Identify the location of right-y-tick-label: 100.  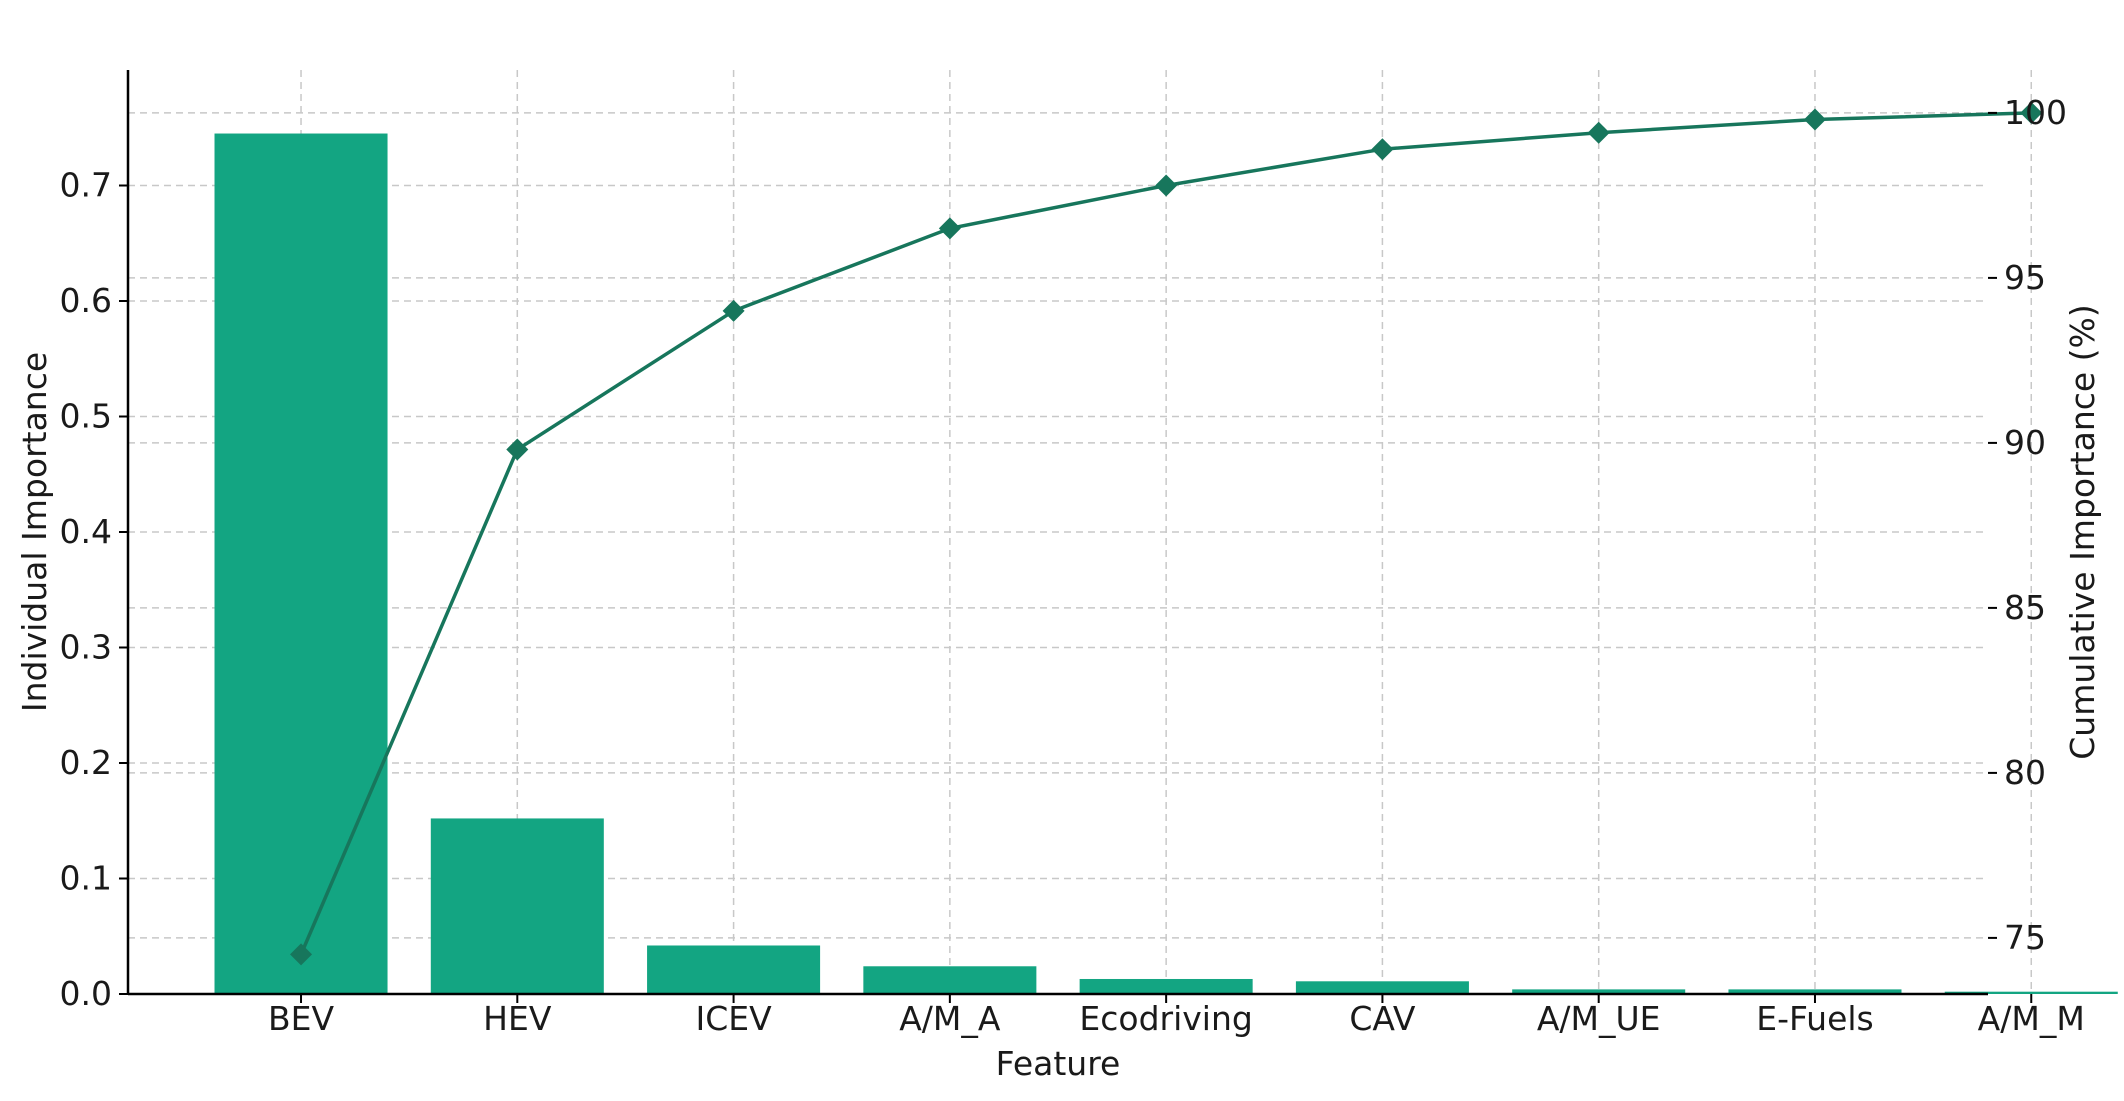
(2035, 112).